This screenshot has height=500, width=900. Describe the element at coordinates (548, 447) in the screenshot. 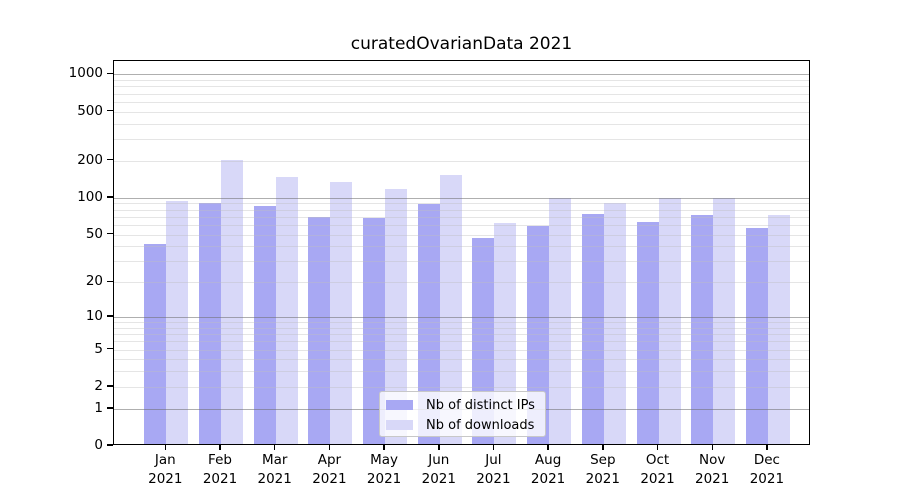

I see `x-tick-aug` at that location.